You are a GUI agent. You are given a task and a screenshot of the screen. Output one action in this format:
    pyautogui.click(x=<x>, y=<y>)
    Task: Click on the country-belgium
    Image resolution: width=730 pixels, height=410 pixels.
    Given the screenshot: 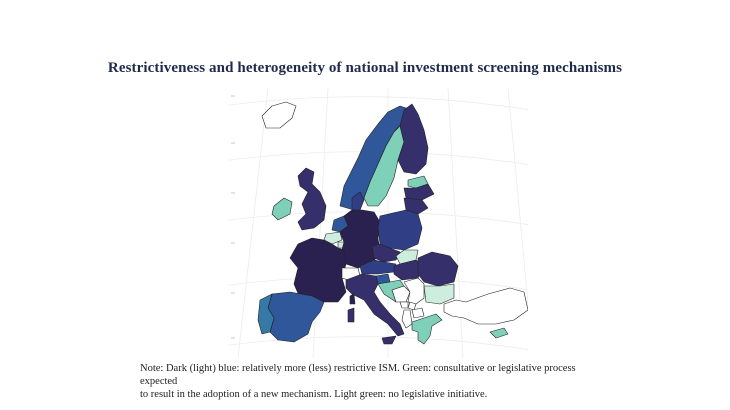 What is the action you would take?
    pyautogui.click(x=333, y=238)
    